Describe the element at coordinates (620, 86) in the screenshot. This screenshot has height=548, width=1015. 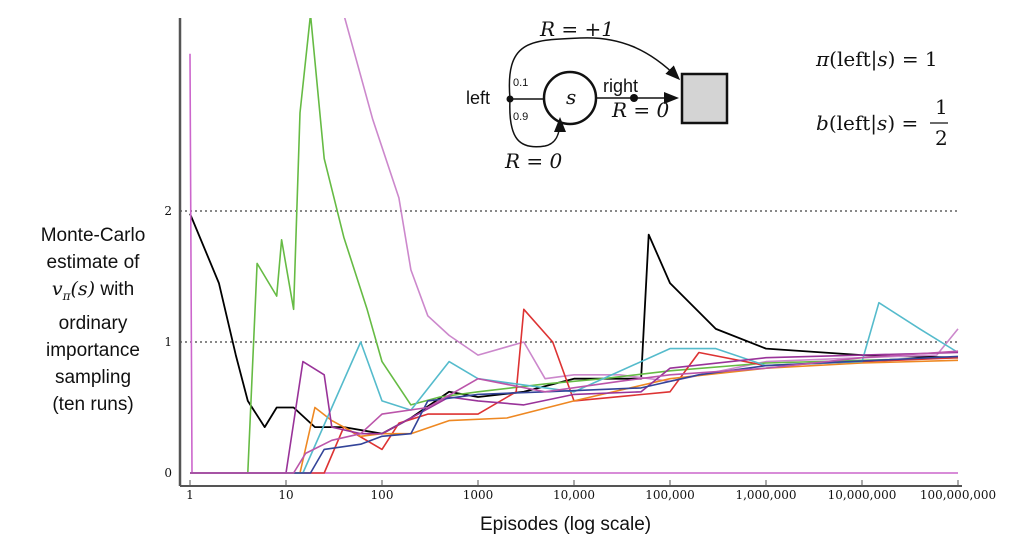
I see `right-action-label: right` at that location.